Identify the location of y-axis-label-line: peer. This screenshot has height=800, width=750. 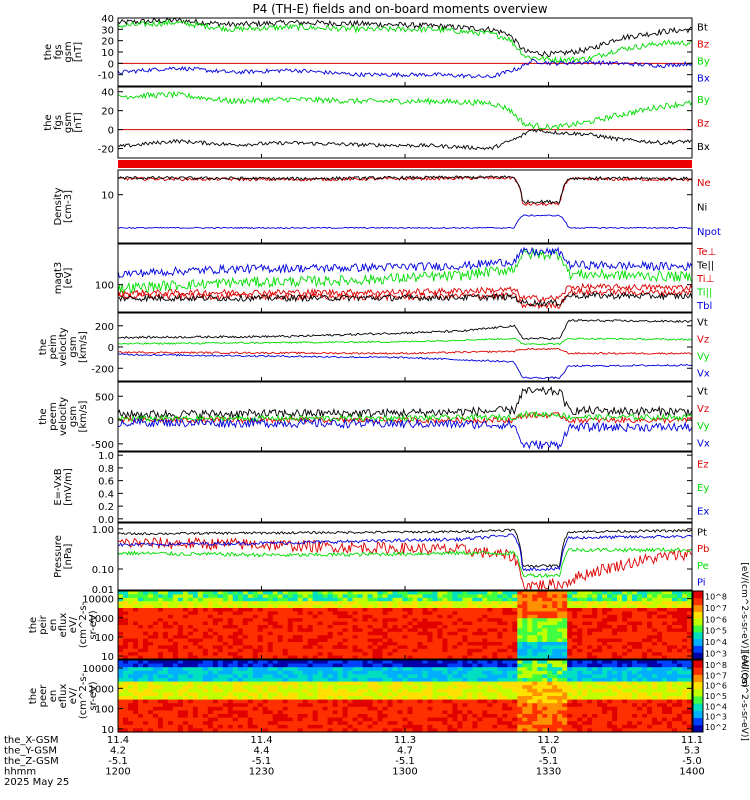
(43, 696).